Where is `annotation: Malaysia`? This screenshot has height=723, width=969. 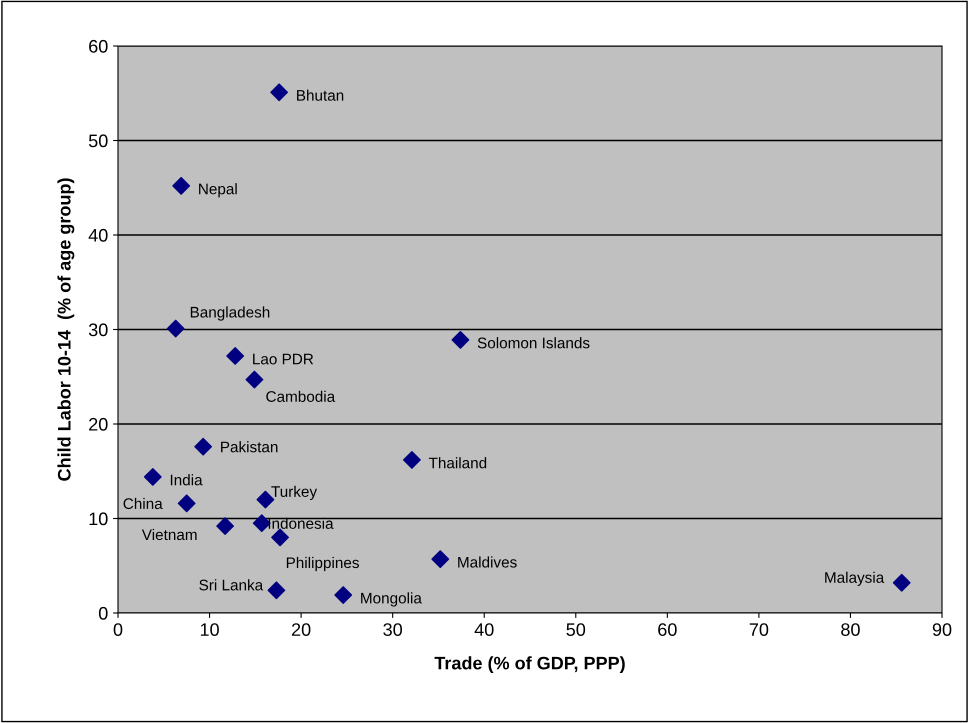
annotation: Malaysia is located at coordinates (854, 579).